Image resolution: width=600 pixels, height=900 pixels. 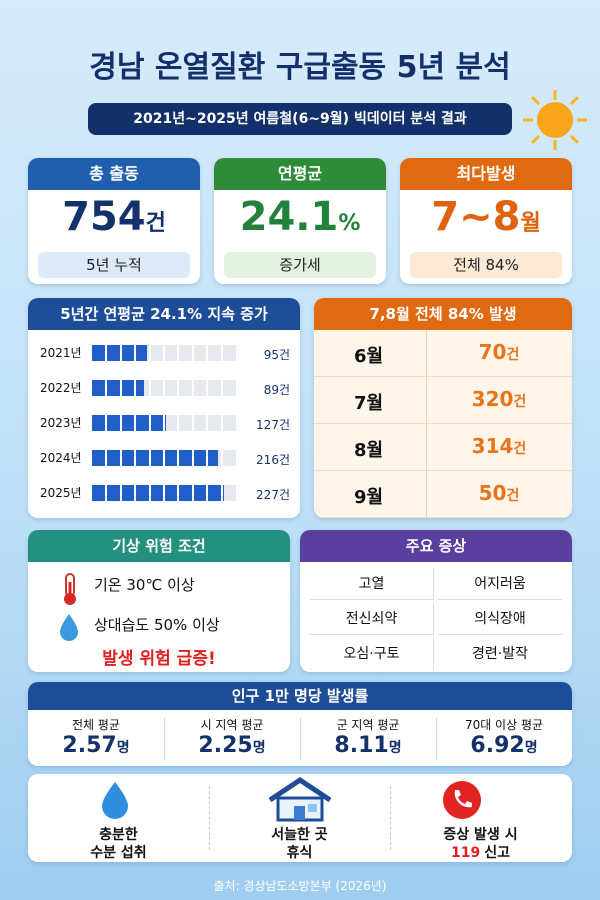 What do you see at coordinates (499, 446) in the screenshot?
I see `month-count: 314건` at bounding box center [499, 446].